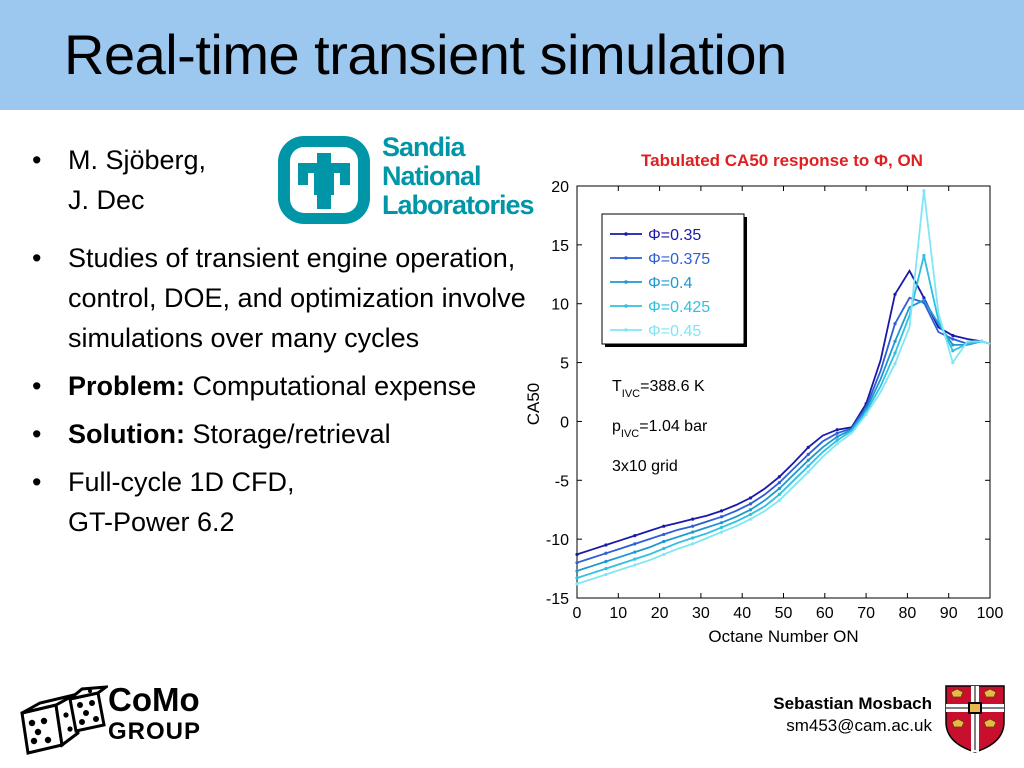 This screenshot has width=1024, height=768. I want to click on sandia-wordmark: Sandia National Laboratories, so click(458, 176).